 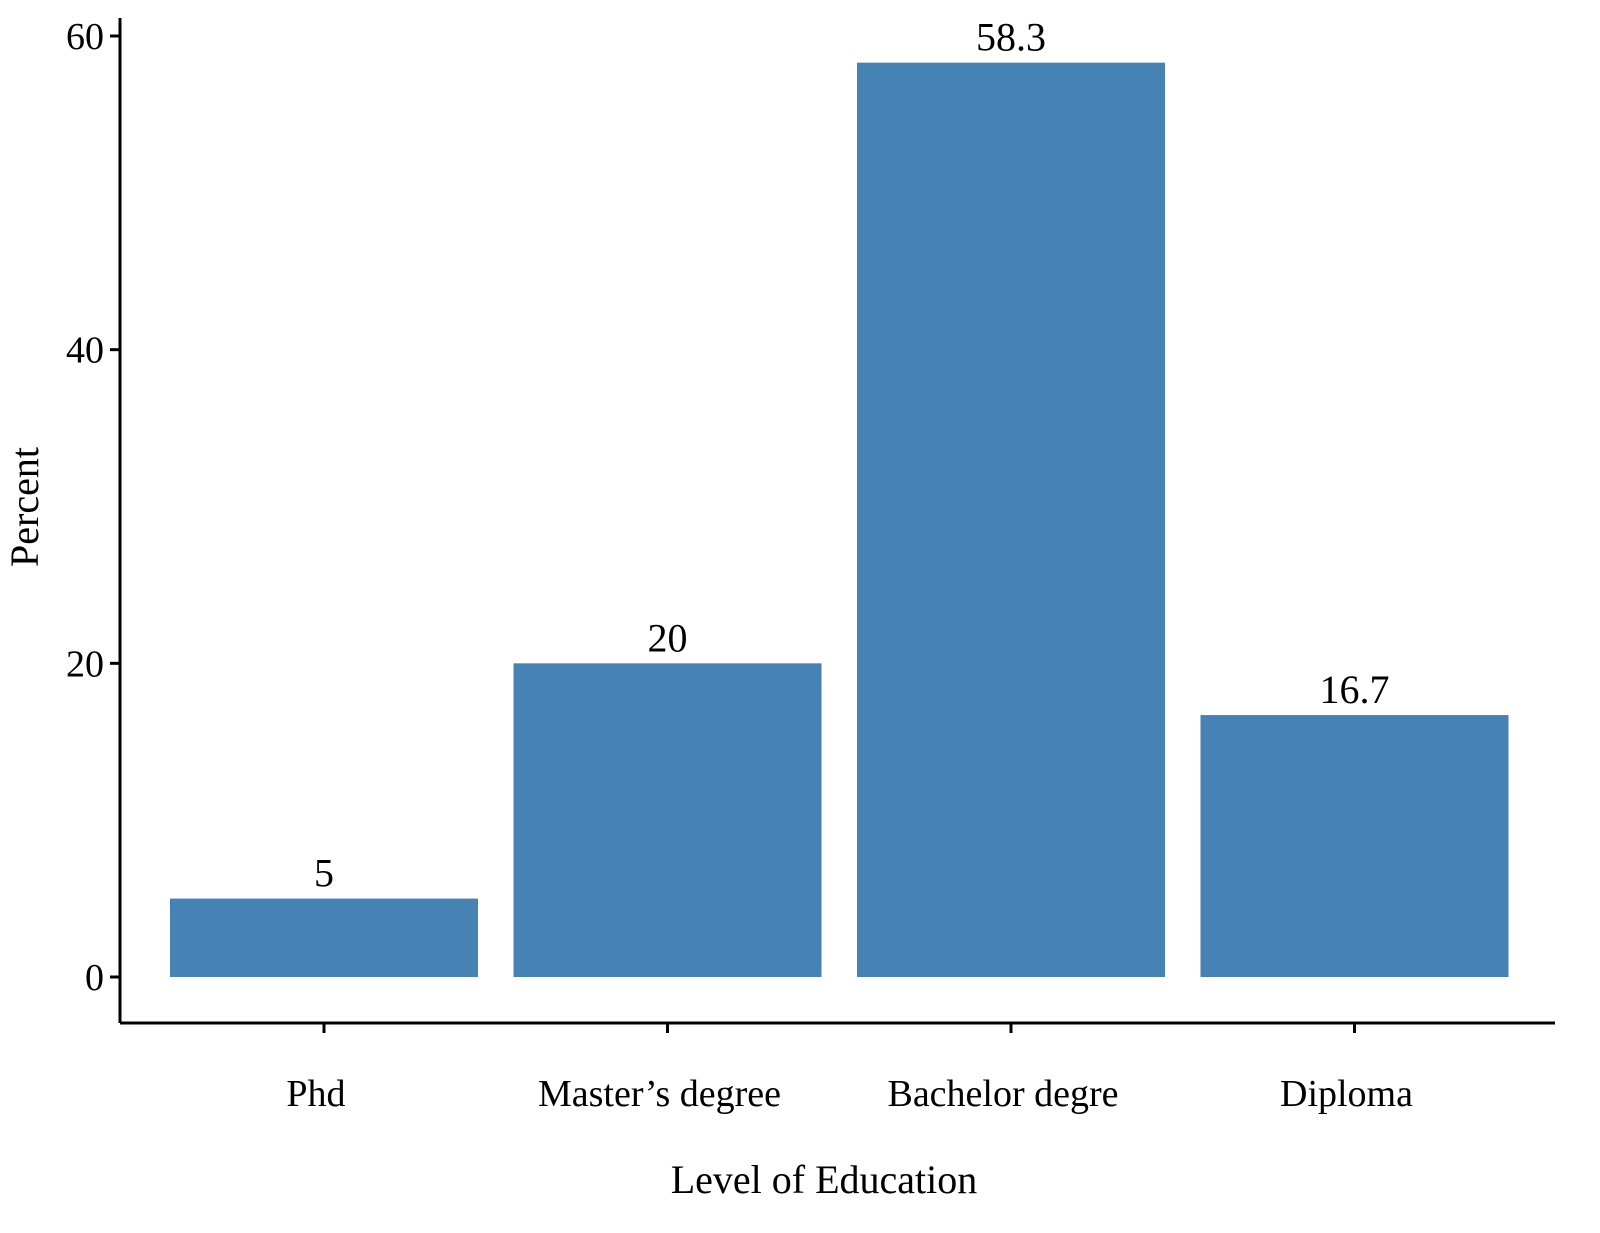 I want to click on bar-diploma, so click(x=1354, y=846).